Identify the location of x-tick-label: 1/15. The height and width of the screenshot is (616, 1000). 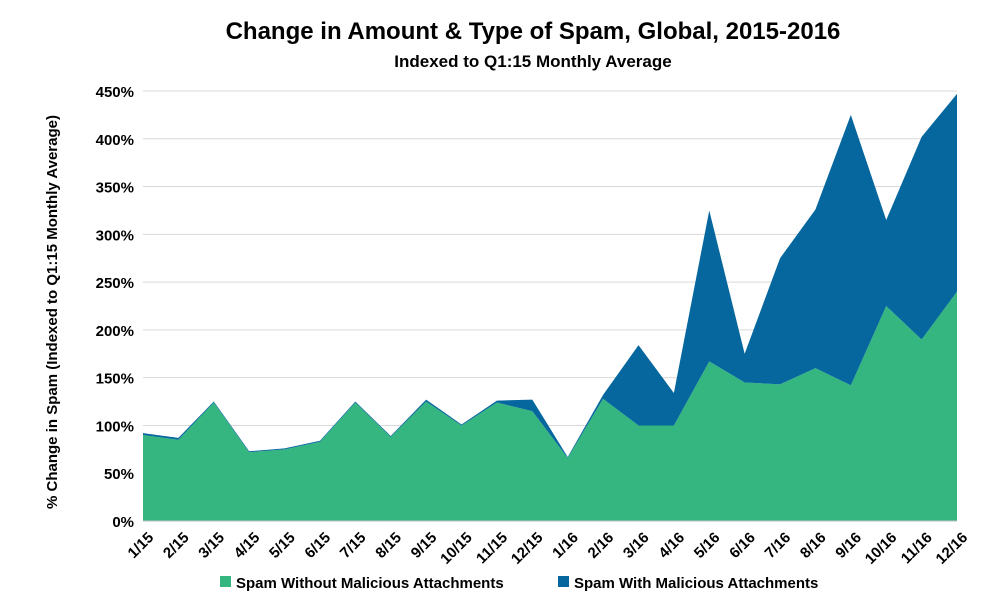
(141, 545).